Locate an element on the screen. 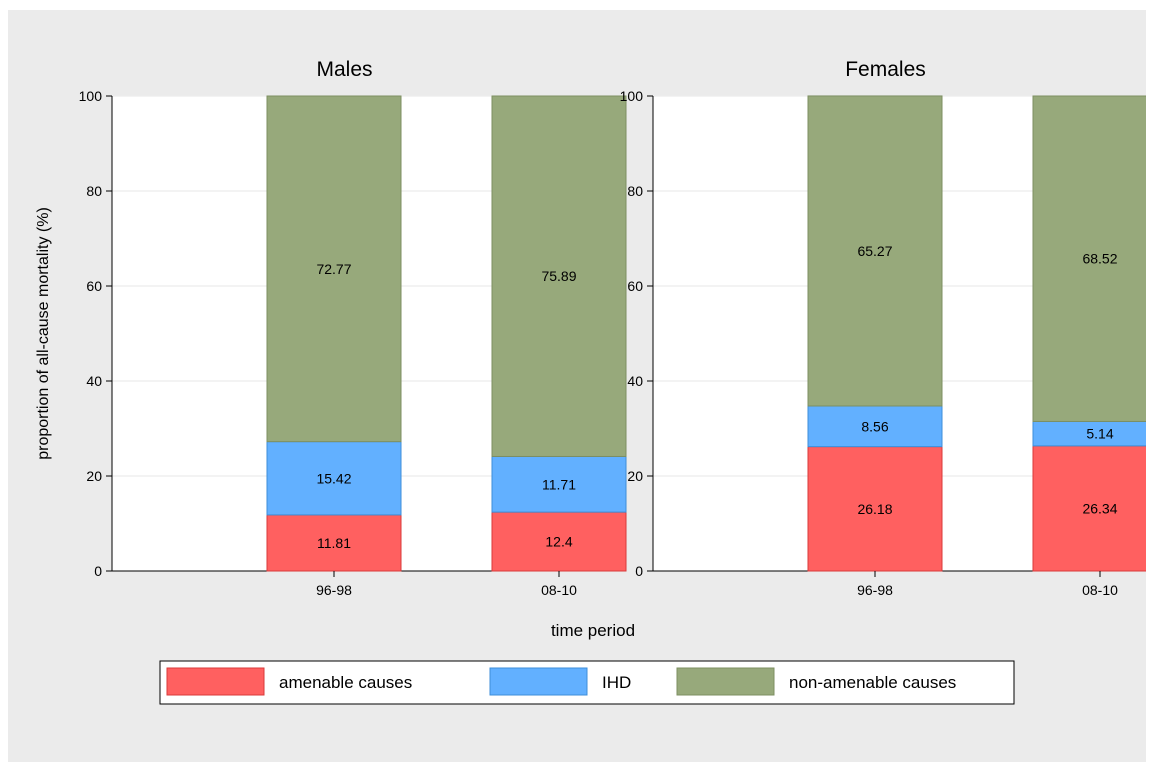 The height and width of the screenshot is (773, 1159). data-label: 11.71 is located at coordinates (559, 484).